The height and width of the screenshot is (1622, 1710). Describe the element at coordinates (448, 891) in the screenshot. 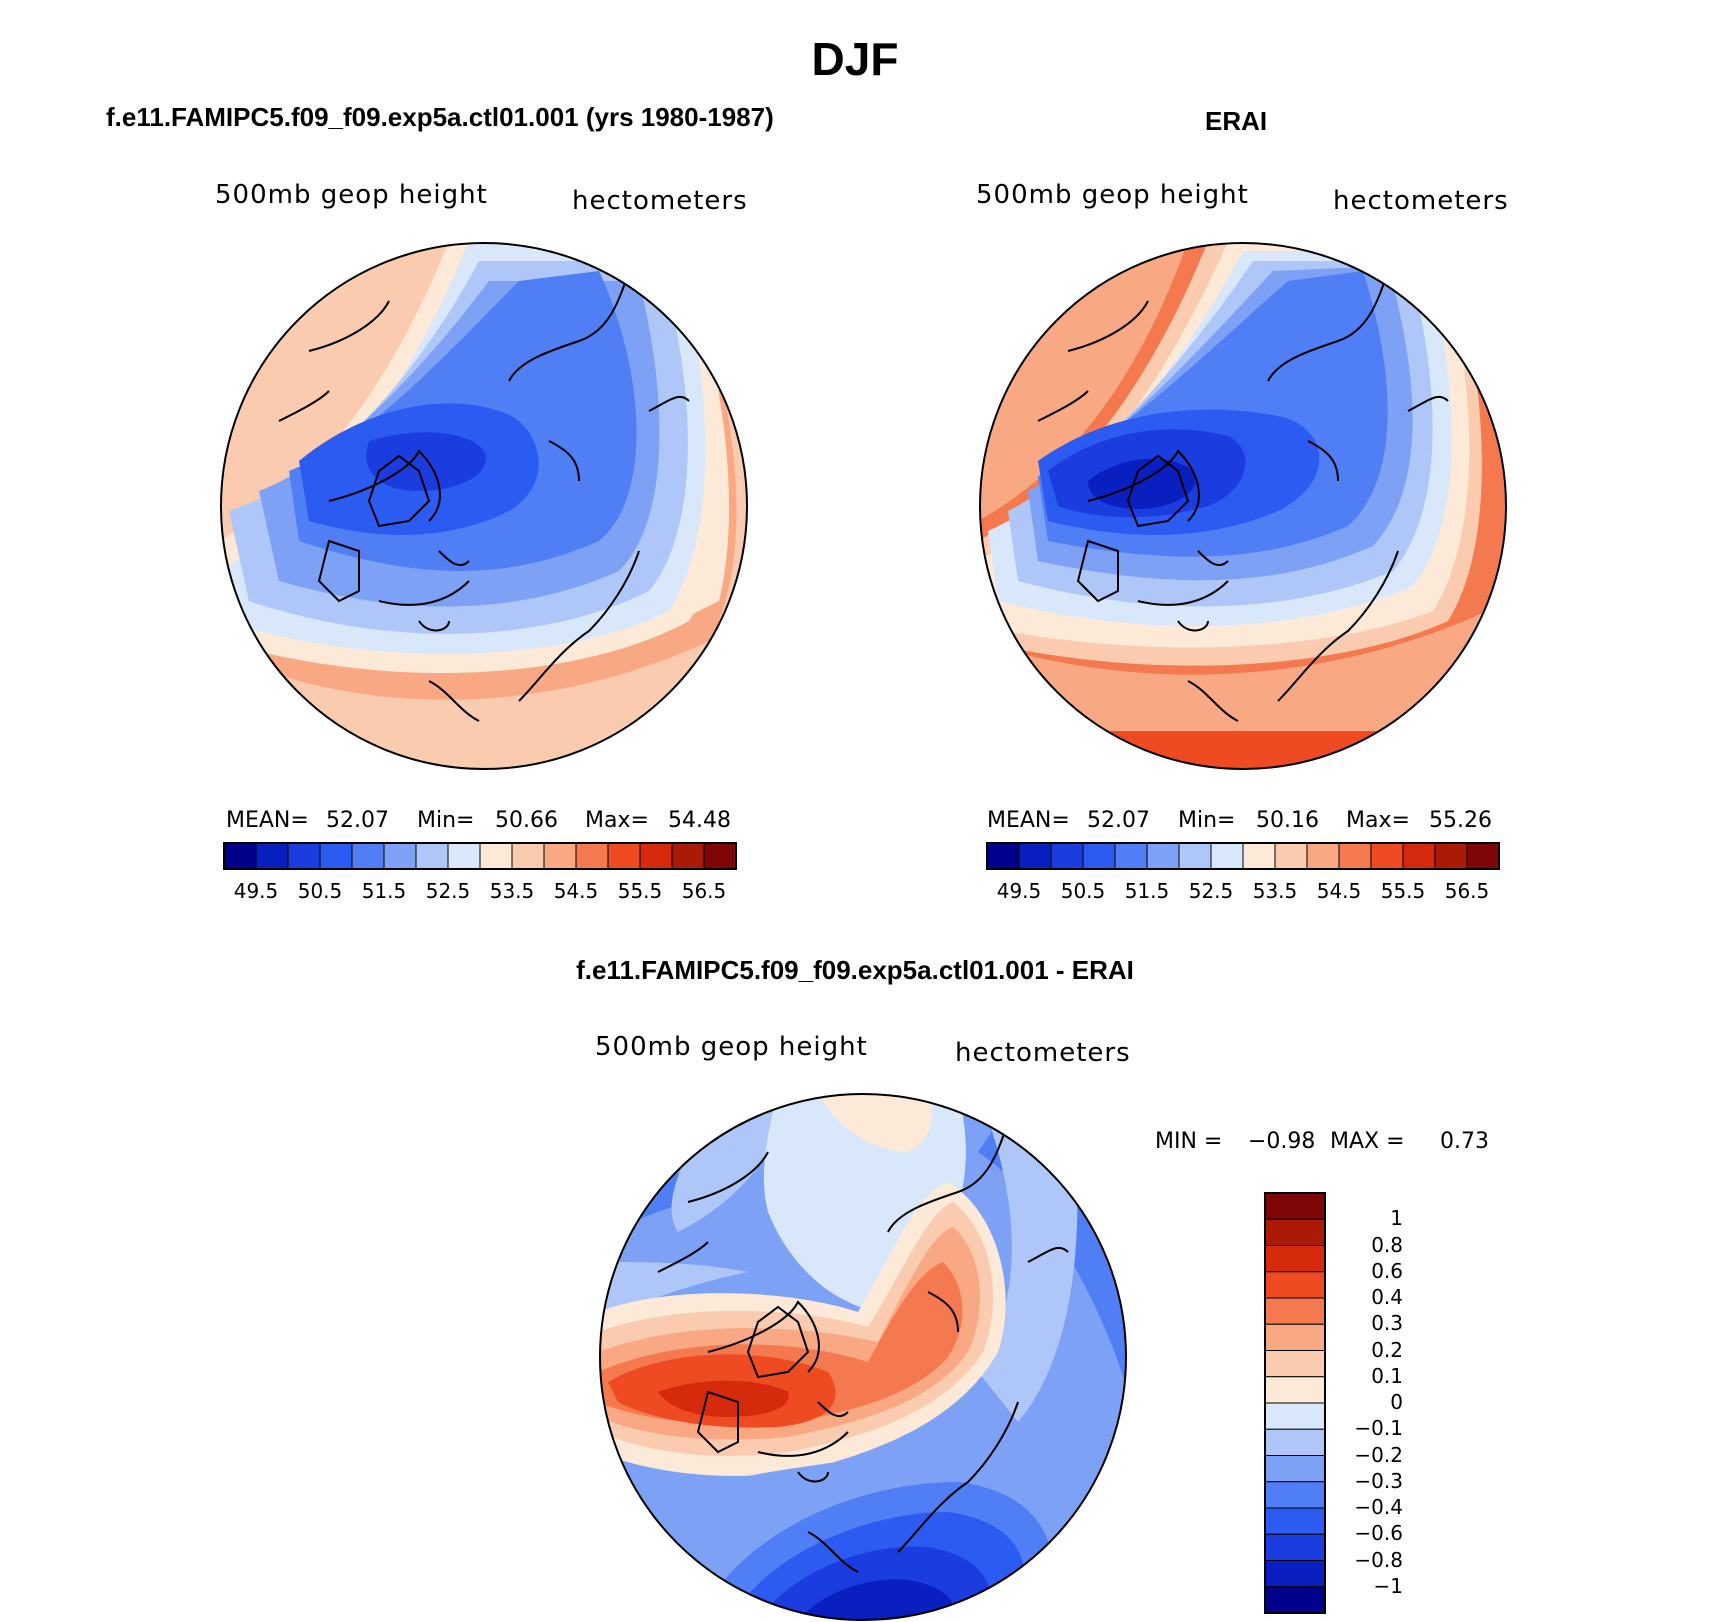

I see `panel-model-colorbar-tick-label: 52.5` at that location.